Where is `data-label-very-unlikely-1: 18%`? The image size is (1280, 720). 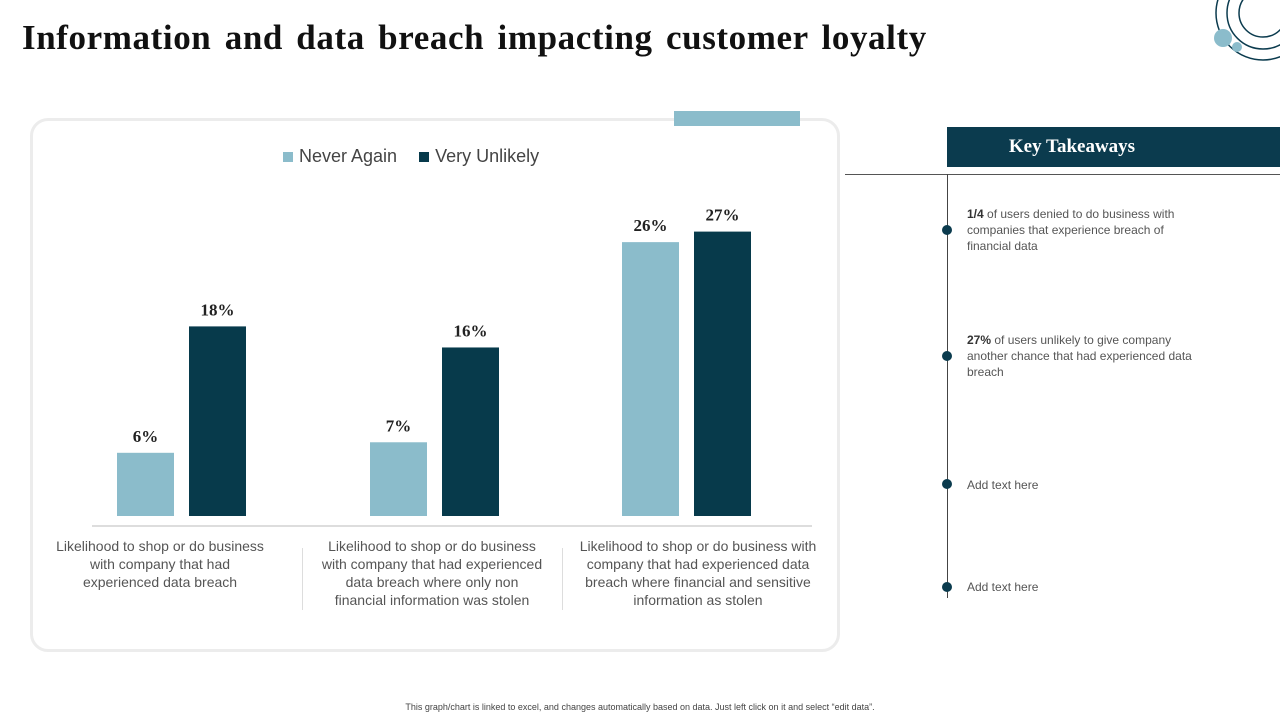
data-label-very-unlikely-1: 18% is located at coordinates (218, 309).